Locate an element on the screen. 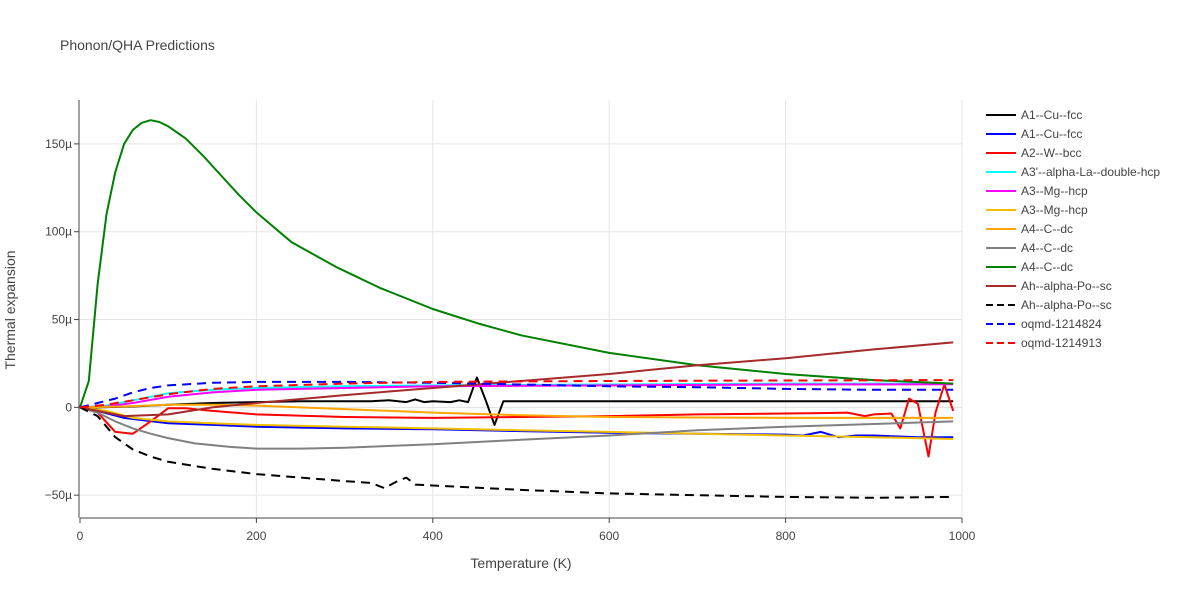  x-tick-label: 600 is located at coordinates (609, 536).